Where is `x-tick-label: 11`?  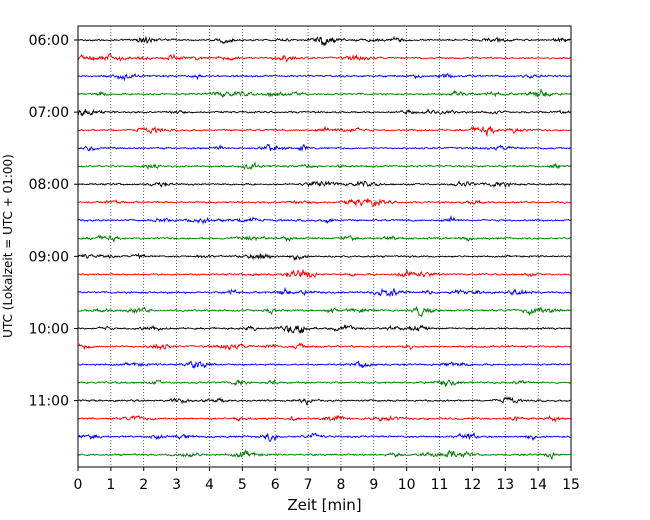
x-tick-label: 11 is located at coordinates (440, 485).